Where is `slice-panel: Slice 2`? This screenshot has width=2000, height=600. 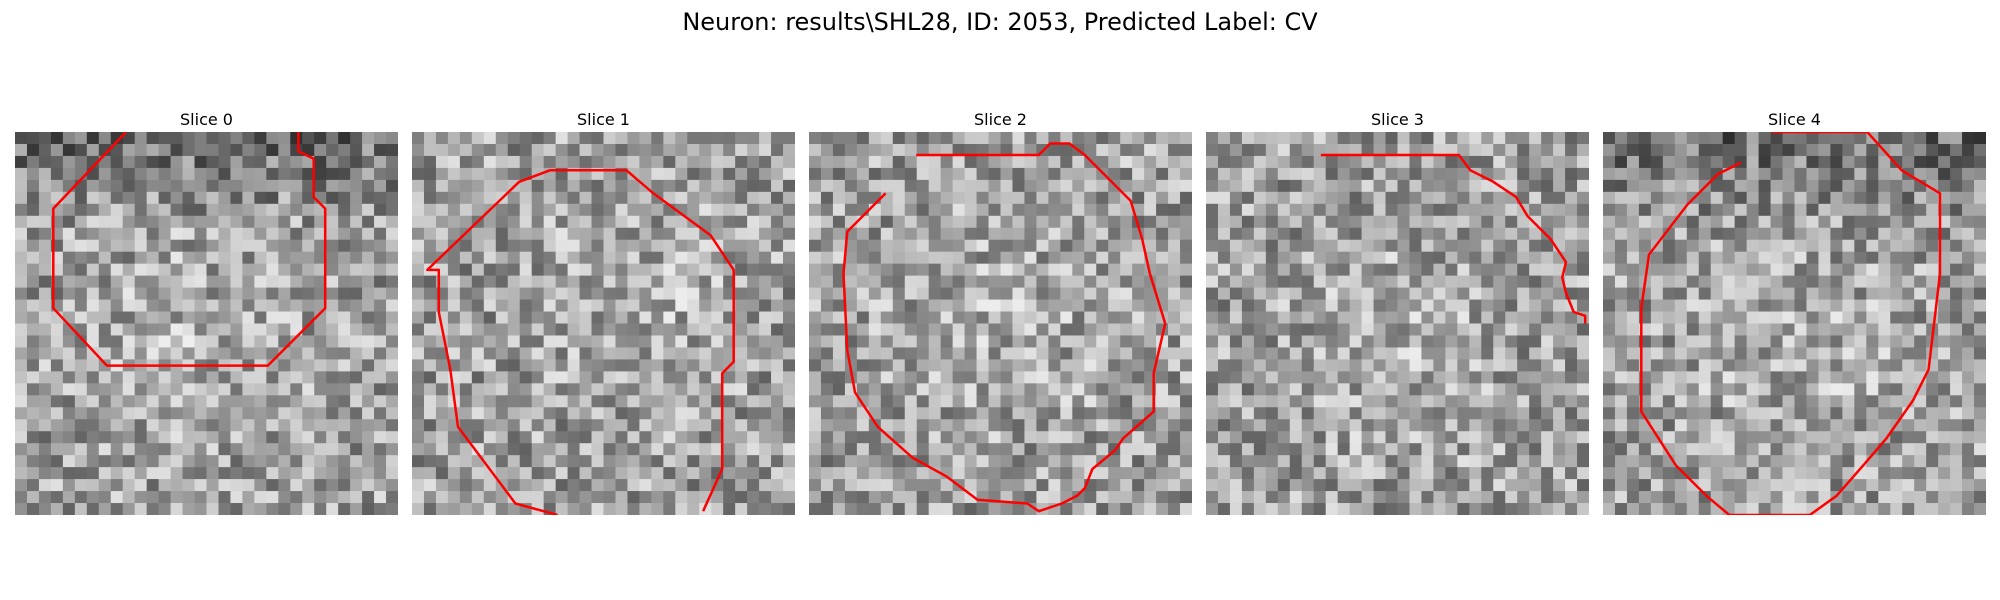
slice-panel: Slice 2 is located at coordinates (1000, 311).